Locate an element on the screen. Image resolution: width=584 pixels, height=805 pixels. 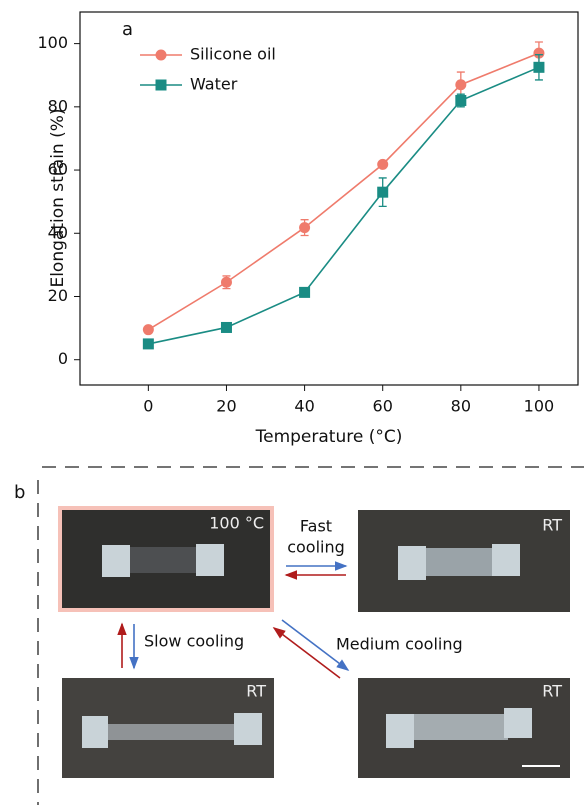
y-tick-label: 80 is located at coordinates (58, 105).